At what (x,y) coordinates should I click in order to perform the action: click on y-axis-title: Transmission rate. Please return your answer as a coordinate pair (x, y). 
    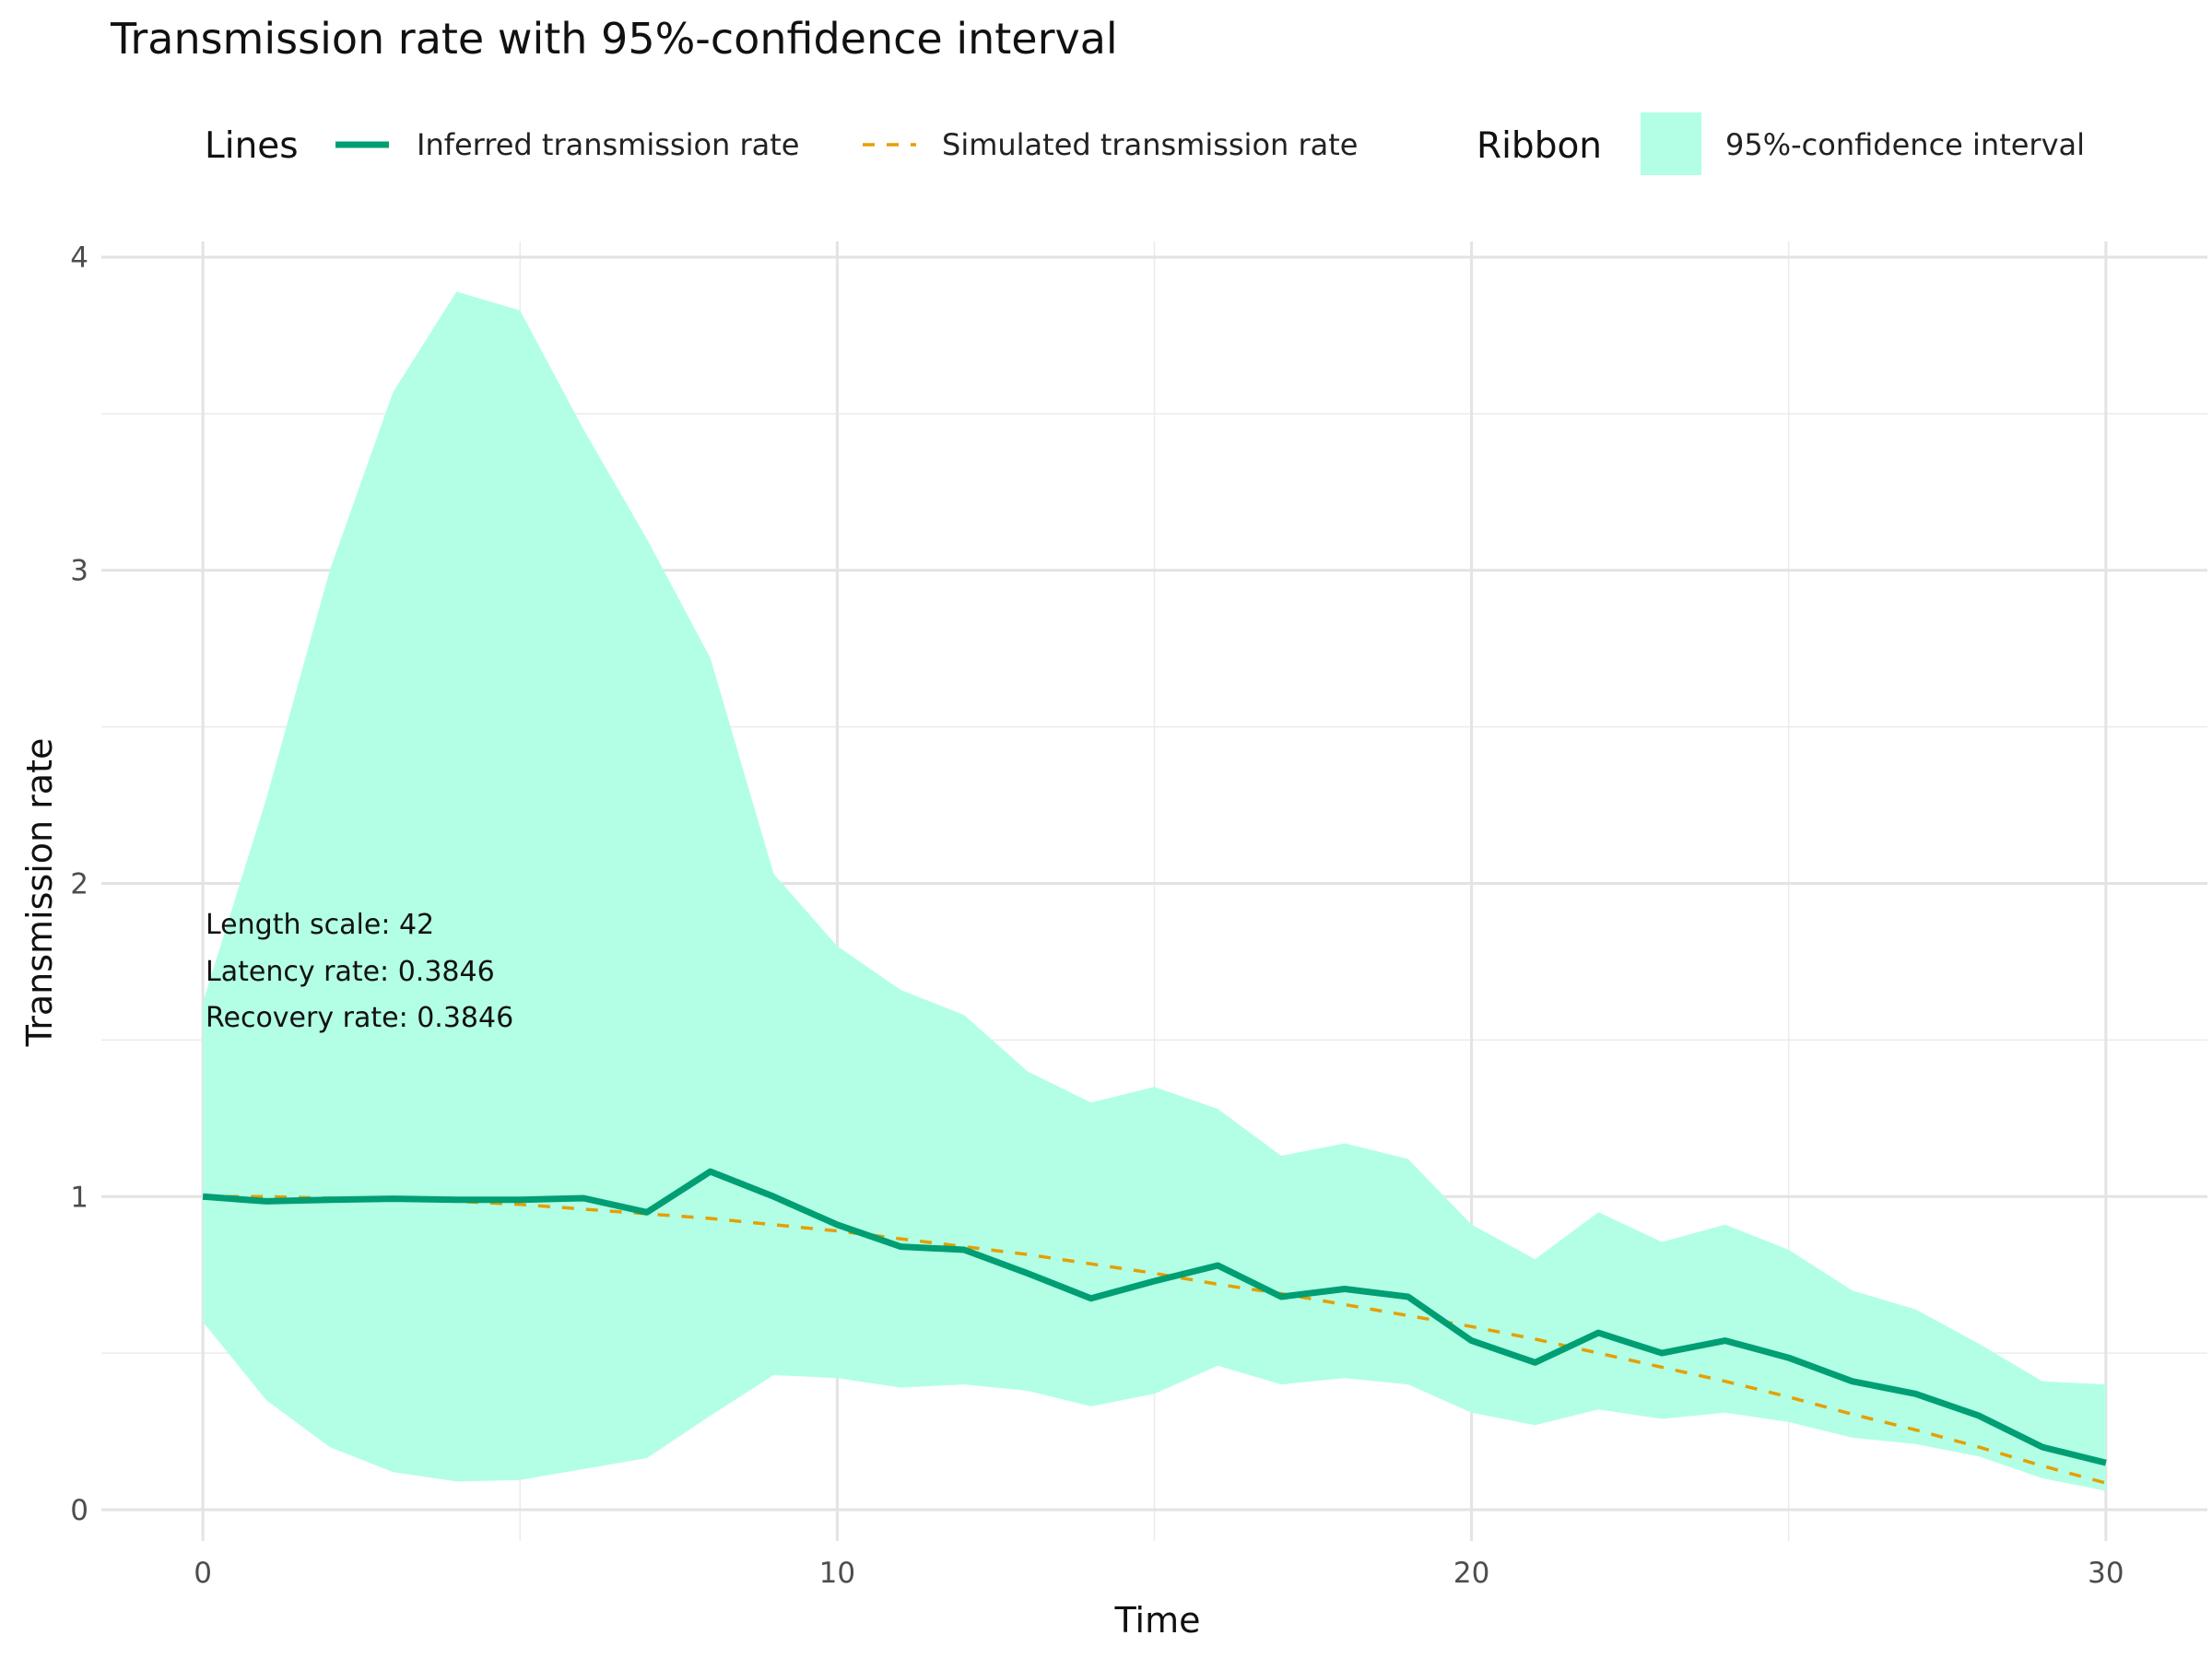
    Looking at the image, I should click on (39, 893).